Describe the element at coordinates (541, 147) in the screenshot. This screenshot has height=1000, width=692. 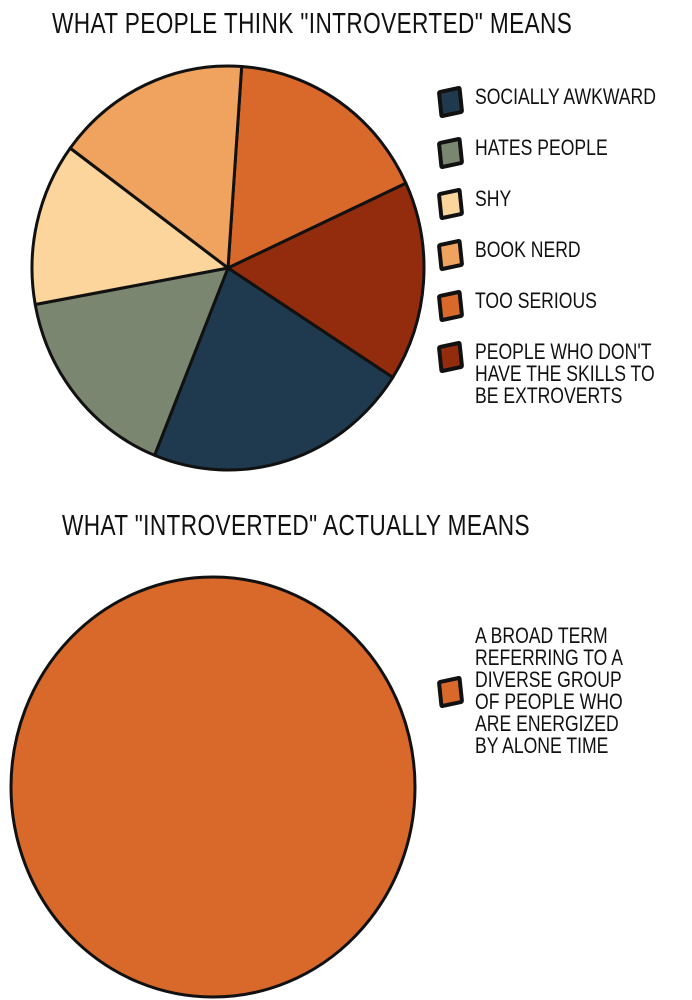
I see `legend-label: HATES PEOPLE` at that location.